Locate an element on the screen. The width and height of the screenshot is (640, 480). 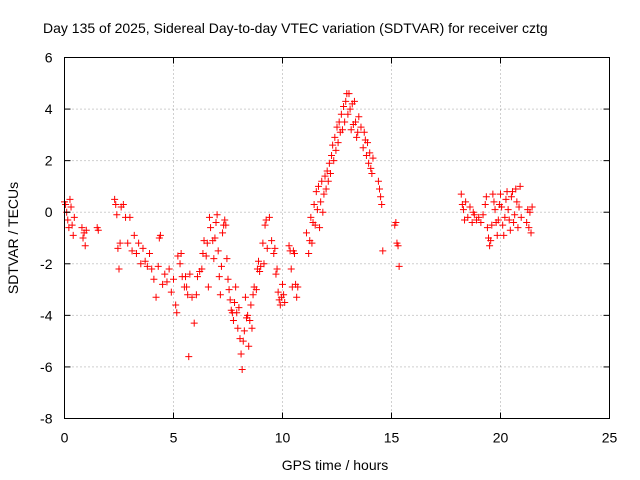
y-tick-label: -6 is located at coordinates (46, 367).